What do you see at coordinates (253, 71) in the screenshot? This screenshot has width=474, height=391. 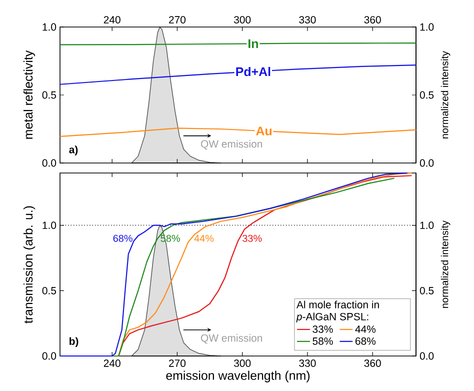 I see `series-label: Pd+Al` at bounding box center [253, 71].